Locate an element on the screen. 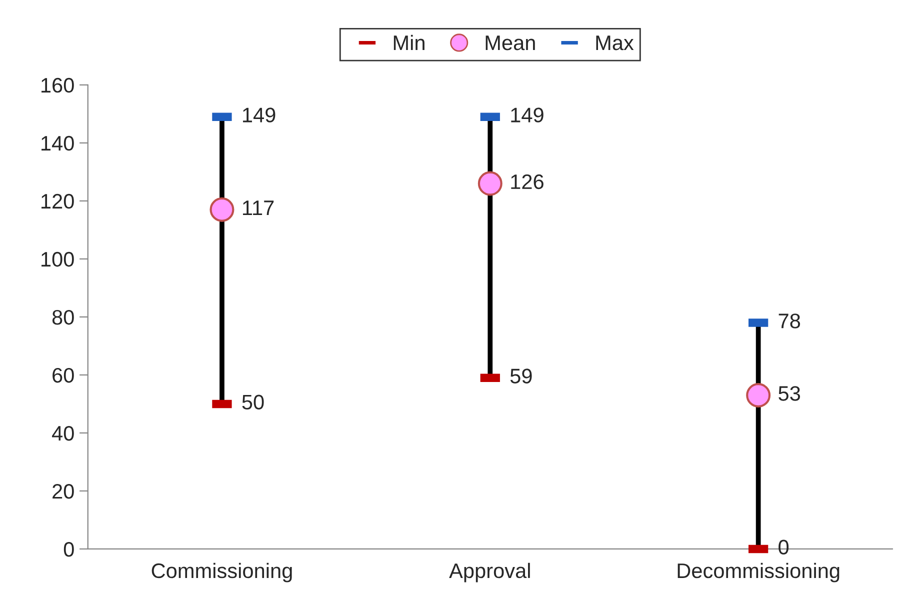  y-tick-label: 60 is located at coordinates (63, 375).